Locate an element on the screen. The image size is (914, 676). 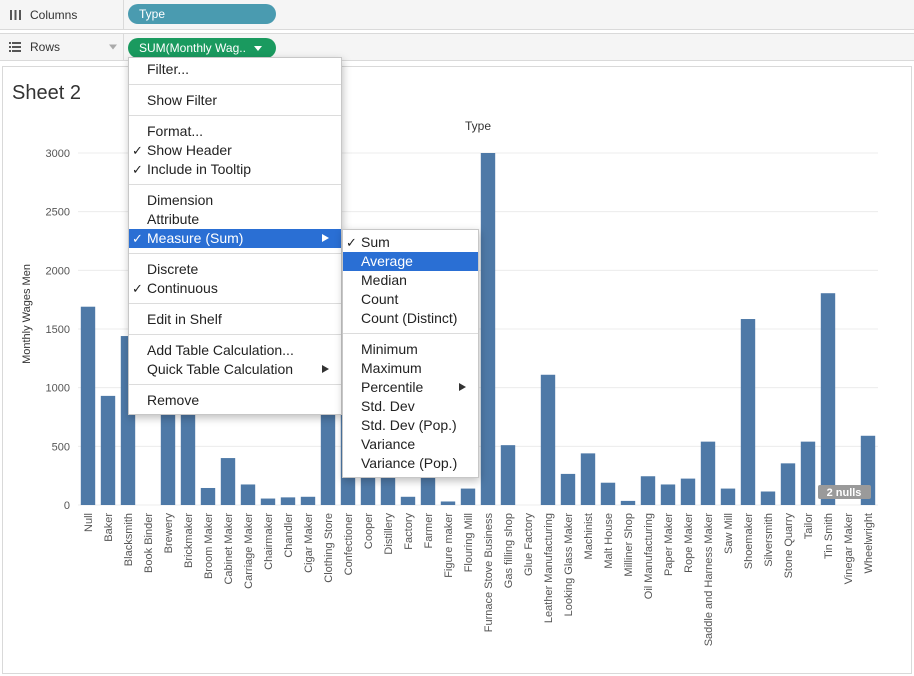
submenu-item-variance-pop: Variance (Pop.) is located at coordinates (409, 463).